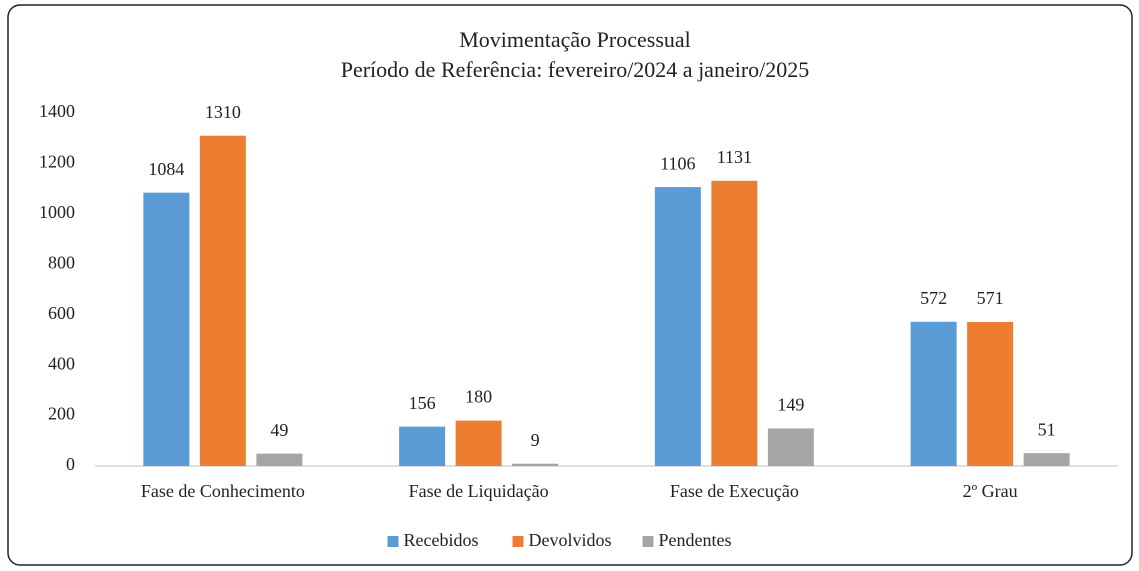 The height and width of the screenshot is (571, 1139). I want to click on y-tick-label: 1200, so click(57, 162).